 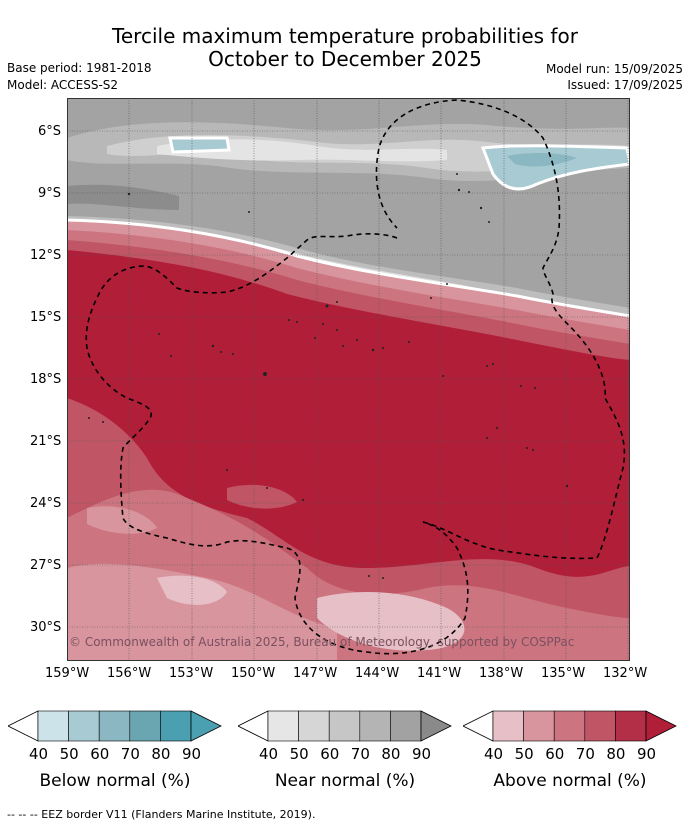 I want to click on lat-label: 9°S, so click(x=50, y=193).